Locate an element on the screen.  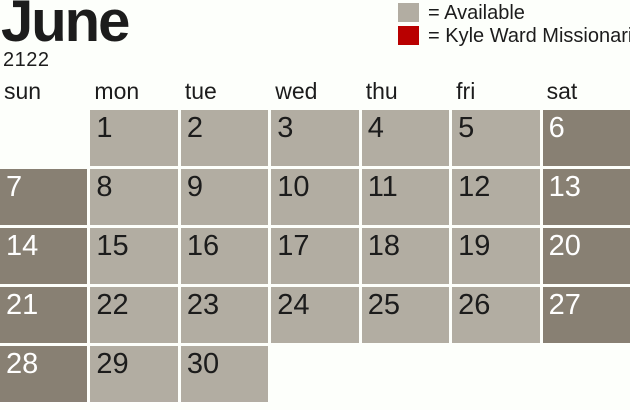
day-header-thu: thu is located at coordinates (381, 91).